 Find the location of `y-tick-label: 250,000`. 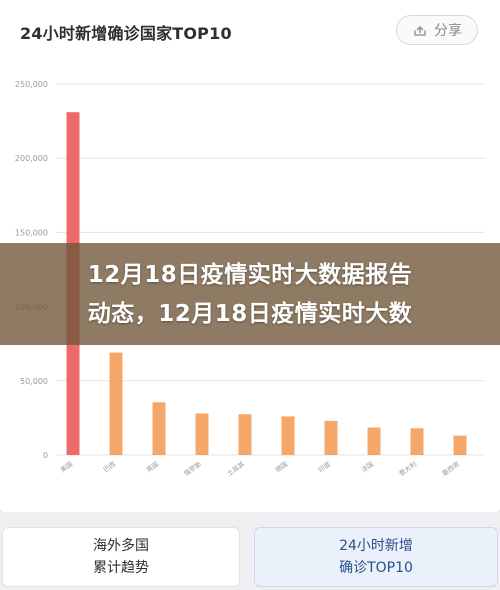

y-tick-label: 250,000 is located at coordinates (31, 84).